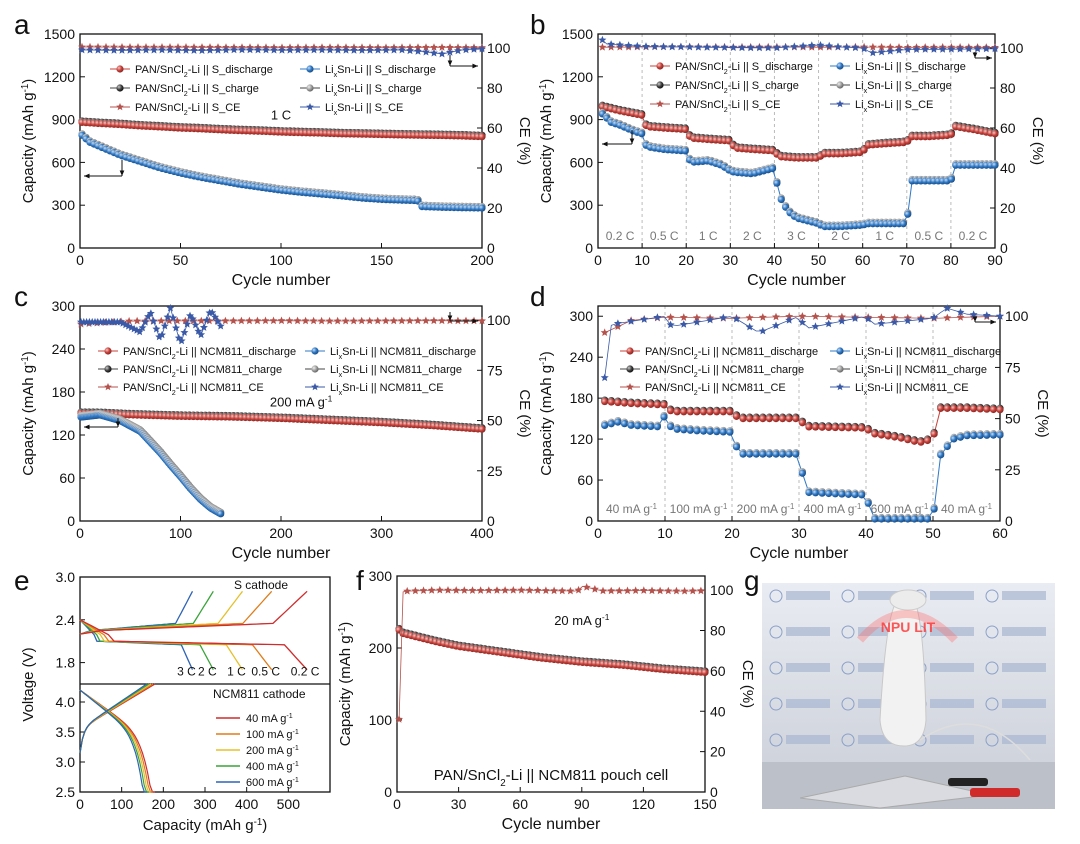 This screenshot has height=844, width=1080. What do you see at coordinates (202, 371) in the screenshot?
I see `legend-entry: PAN/SnCl2-Li || NCM811_charge` at bounding box center [202, 371].